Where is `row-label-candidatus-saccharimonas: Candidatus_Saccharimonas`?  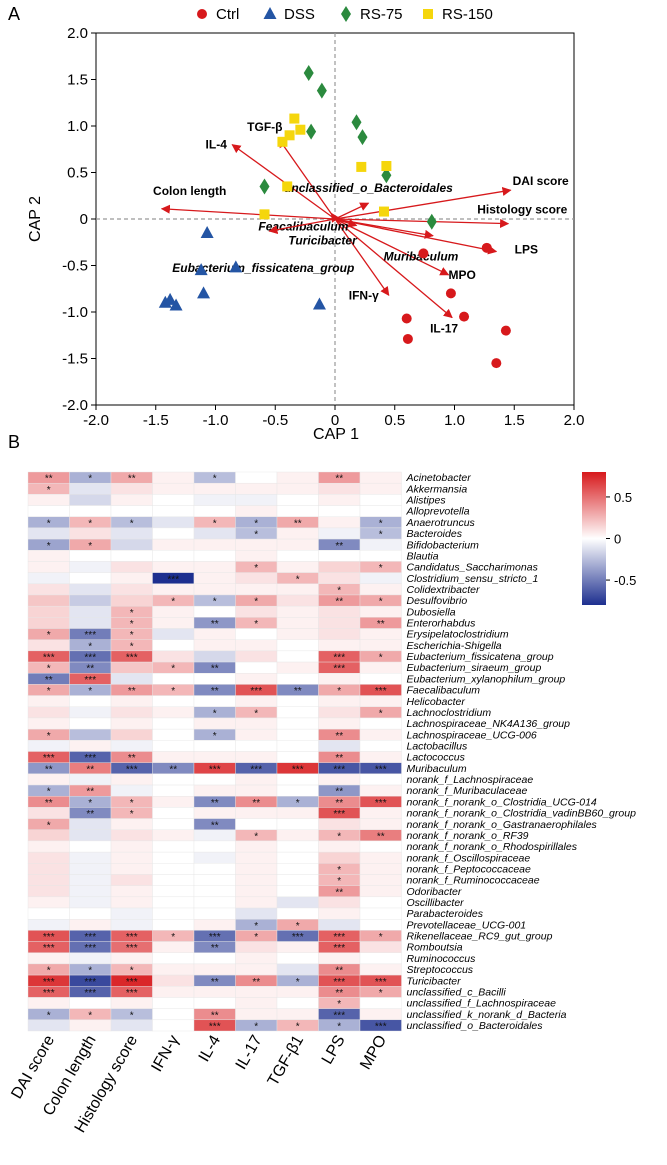
row-label-candidatus-saccharimonas: Candidatus_Saccharimonas is located at coordinates (473, 568).